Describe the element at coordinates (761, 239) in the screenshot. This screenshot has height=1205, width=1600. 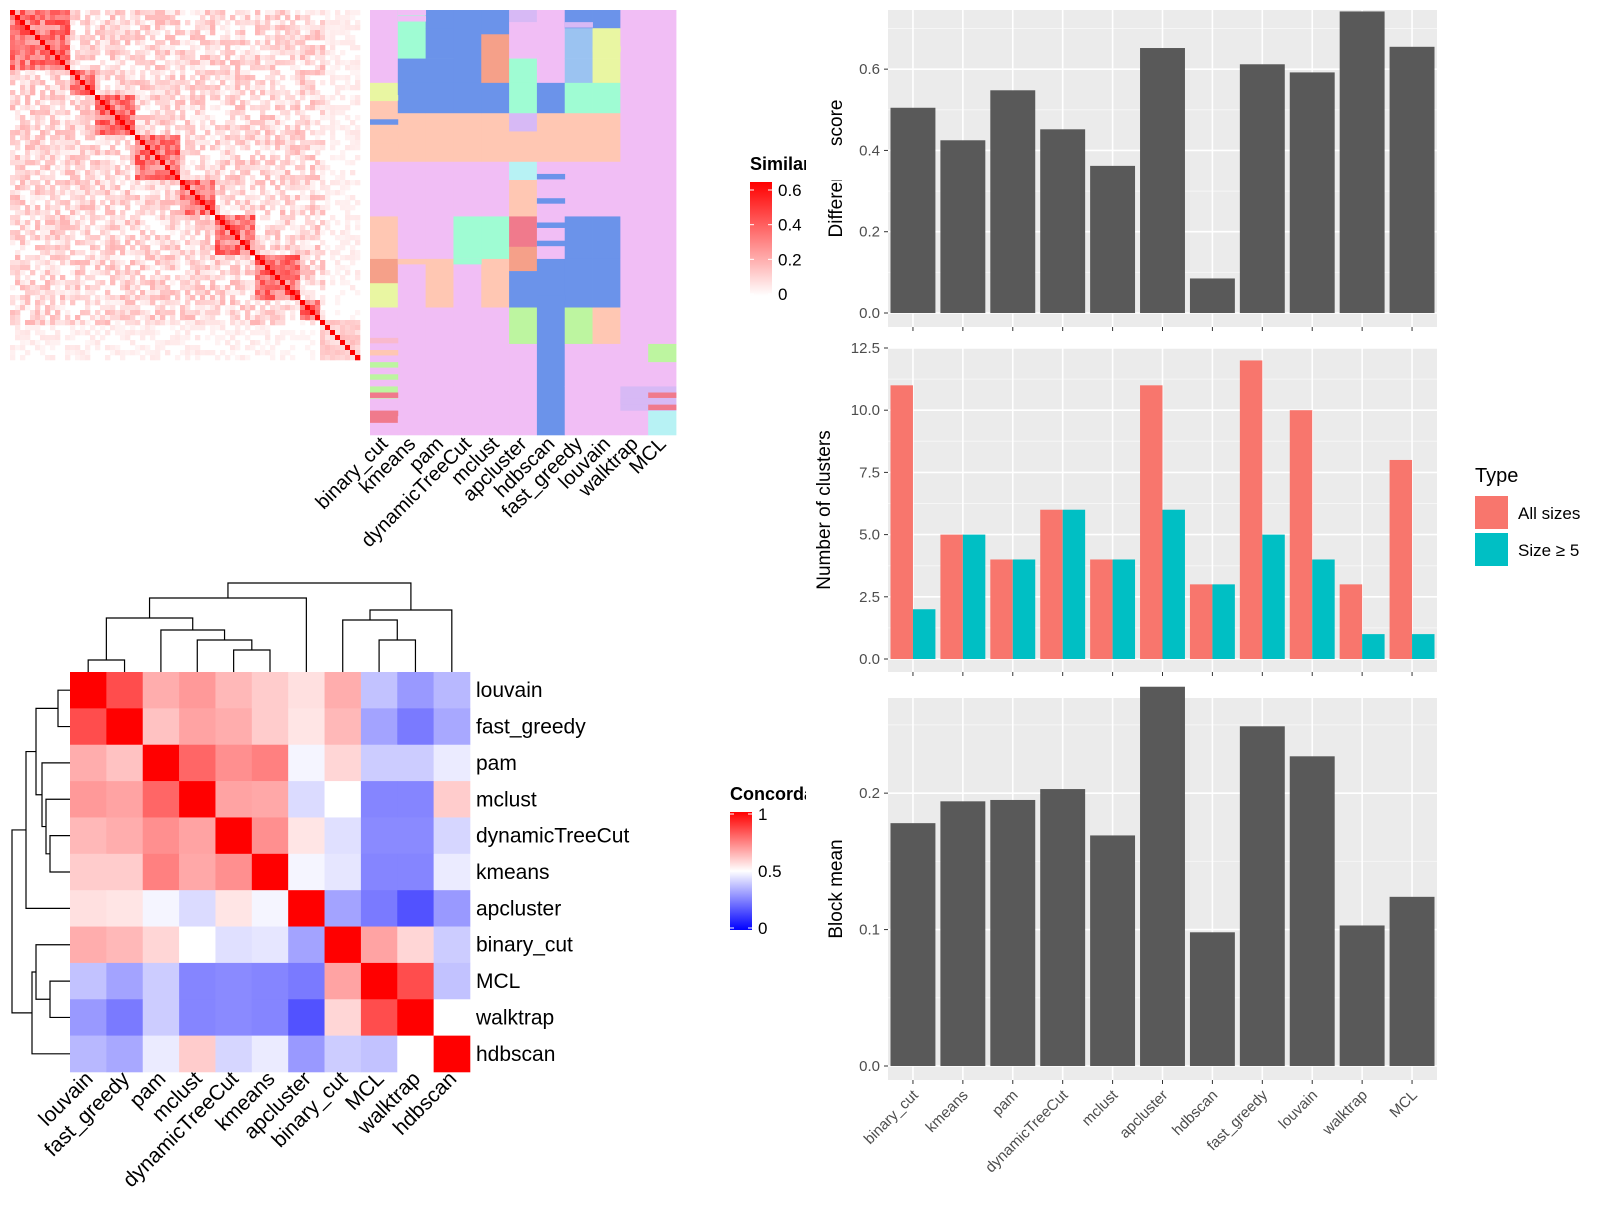
I see `similarity-legend-bar` at that location.